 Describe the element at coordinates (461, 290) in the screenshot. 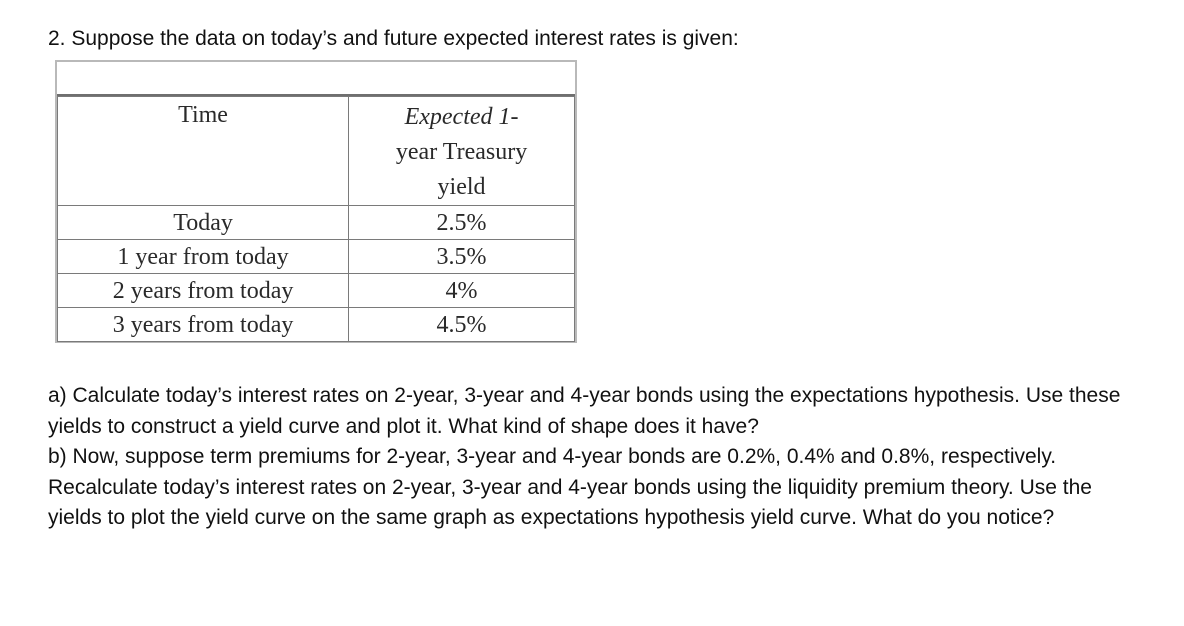

I see `yield-cell: 4%` at that location.